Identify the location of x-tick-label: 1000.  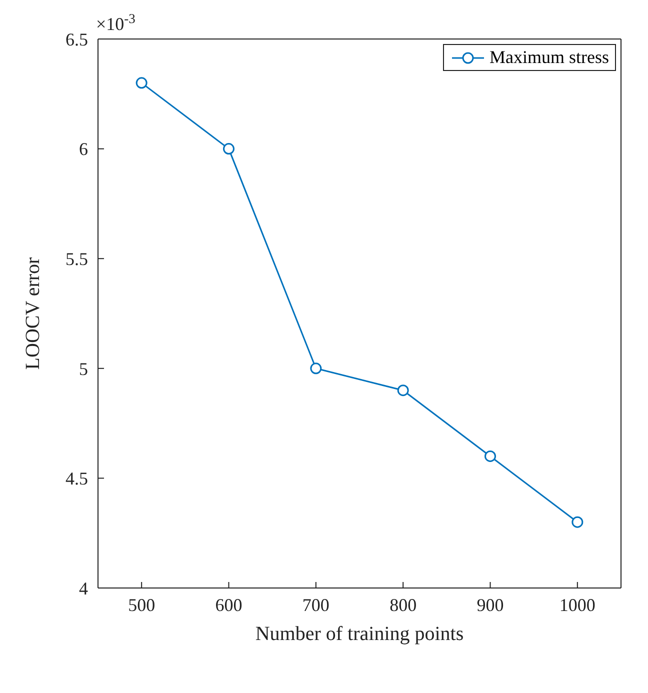
(577, 604).